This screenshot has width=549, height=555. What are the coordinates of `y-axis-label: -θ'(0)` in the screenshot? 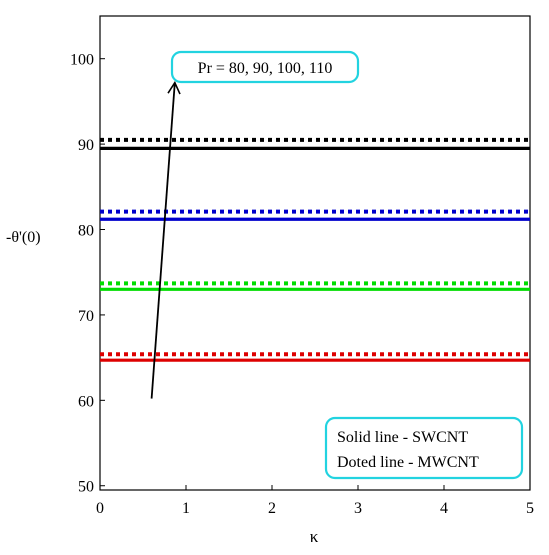 It's located at (23, 237).